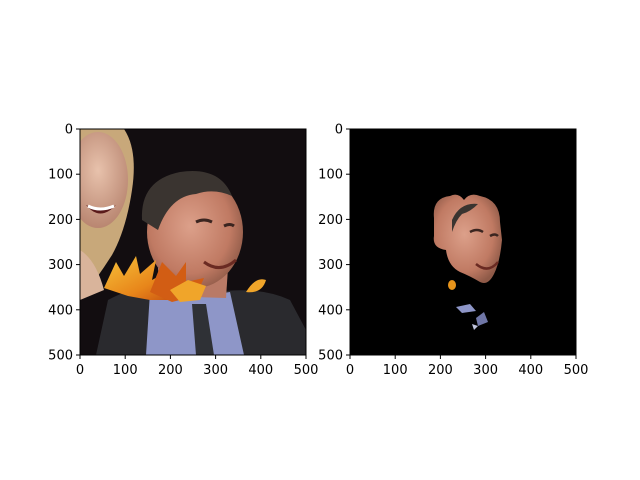 The height and width of the screenshot is (480, 640). Describe the element at coordinates (185, 279) in the screenshot. I see `leaves-decoration` at that location.